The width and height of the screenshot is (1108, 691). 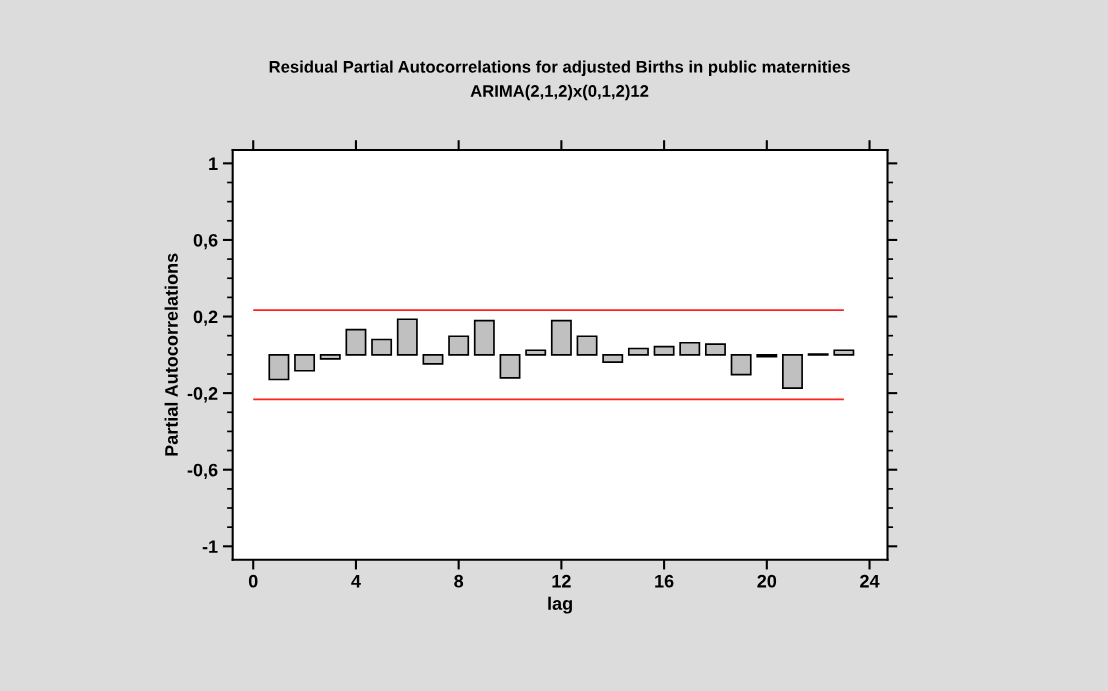 What do you see at coordinates (356, 581) in the screenshot?
I see `x-tick-label: 4` at bounding box center [356, 581].